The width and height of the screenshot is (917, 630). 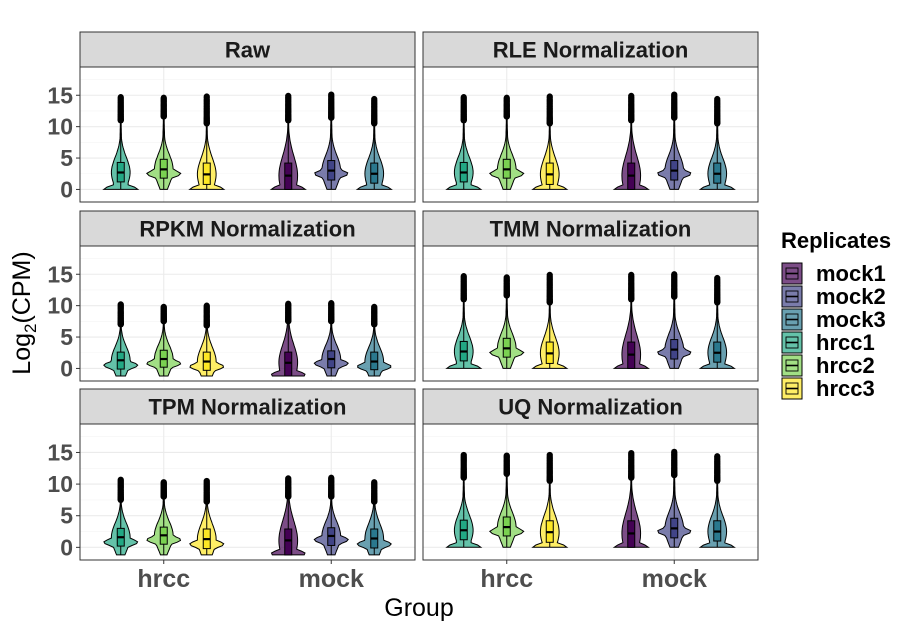 What do you see at coordinates (66, 189) in the screenshot?
I see `y-tick-label: 0` at bounding box center [66, 189].